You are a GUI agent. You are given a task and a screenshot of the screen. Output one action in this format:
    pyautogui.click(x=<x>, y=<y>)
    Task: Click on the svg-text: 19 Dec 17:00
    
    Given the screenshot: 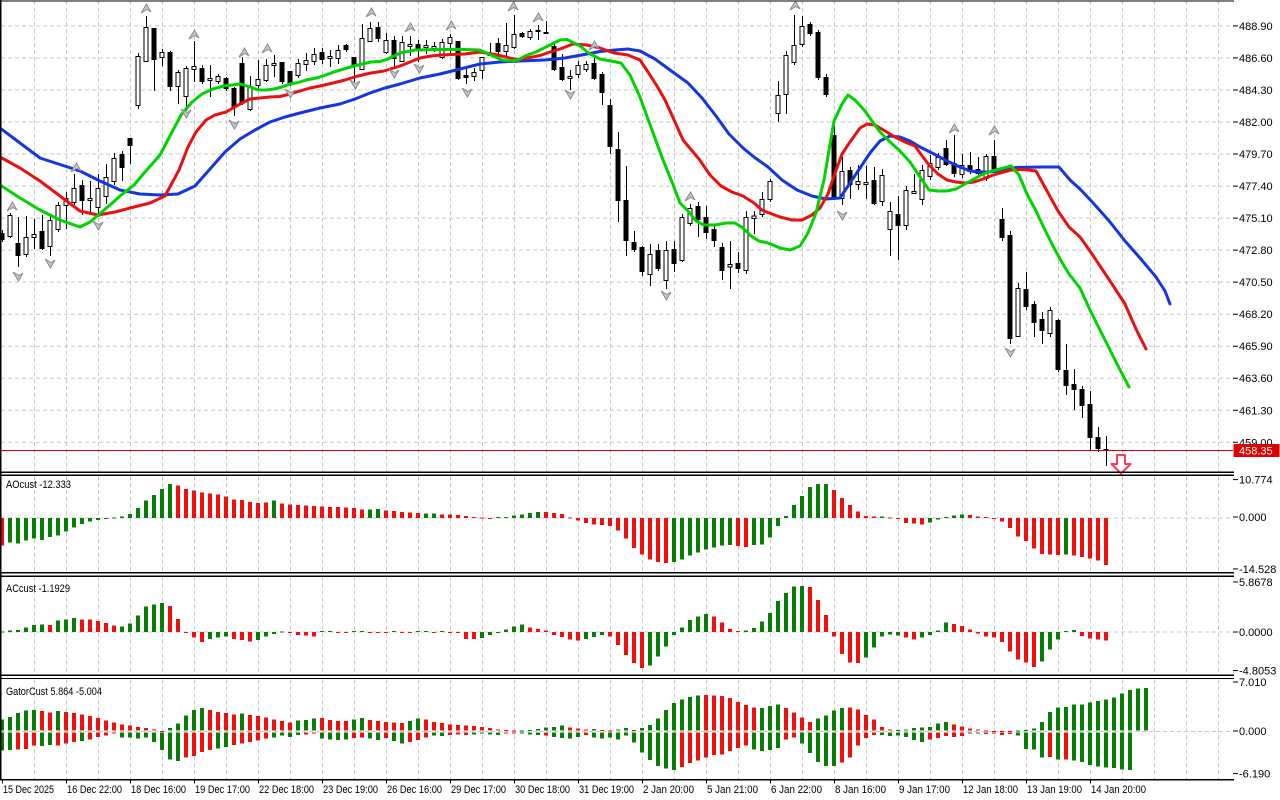 What is the action you would take?
    pyautogui.click(x=222, y=790)
    